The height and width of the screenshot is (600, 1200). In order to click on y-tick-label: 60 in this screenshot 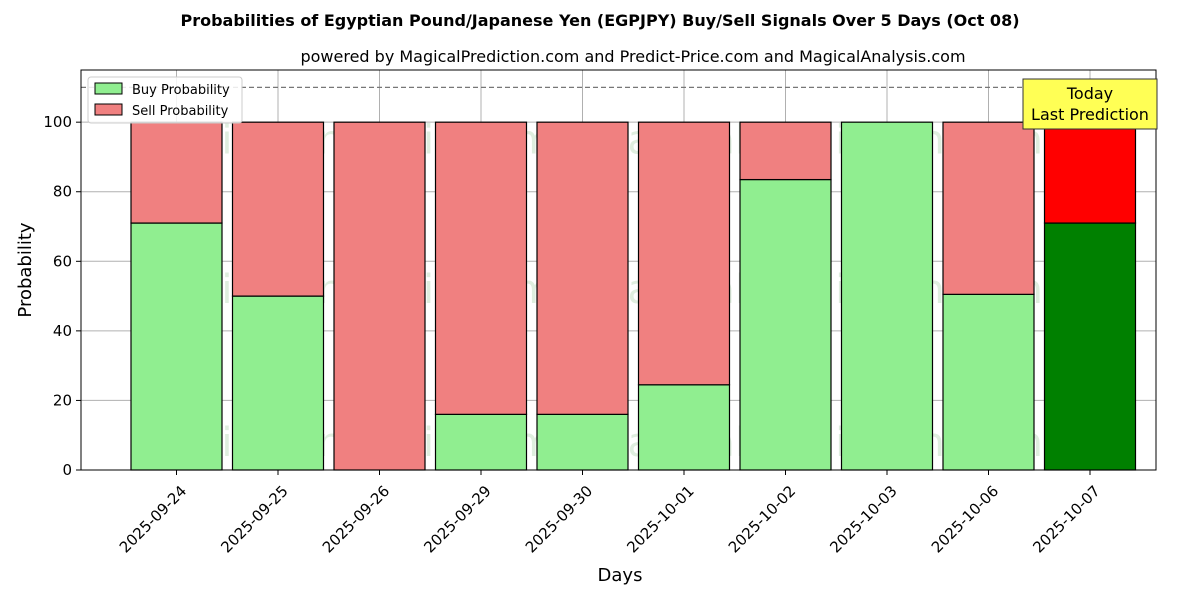, I will do `click(62, 261)`.